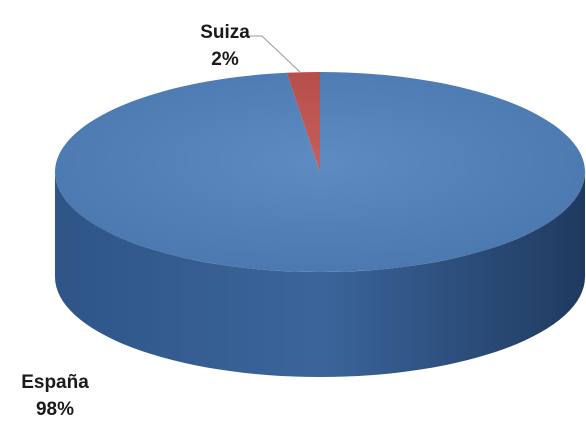 The height and width of the screenshot is (422, 586). What do you see at coordinates (55, 409) in the screenshot?
I see `data-label-value: 98%` at bounding box center [55, 409].